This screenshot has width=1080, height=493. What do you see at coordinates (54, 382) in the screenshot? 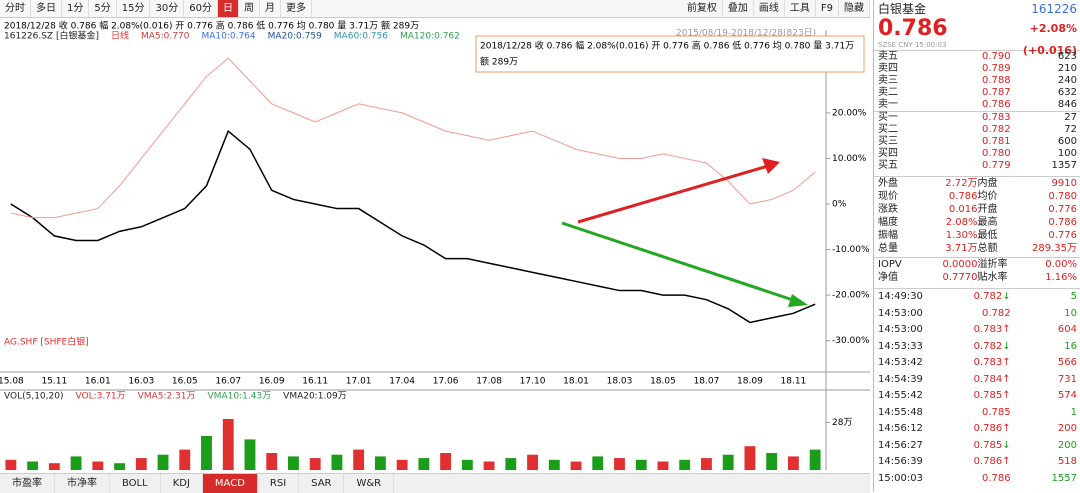
I see `x-tick-label: 15.11` at bounding box center [54, 382].